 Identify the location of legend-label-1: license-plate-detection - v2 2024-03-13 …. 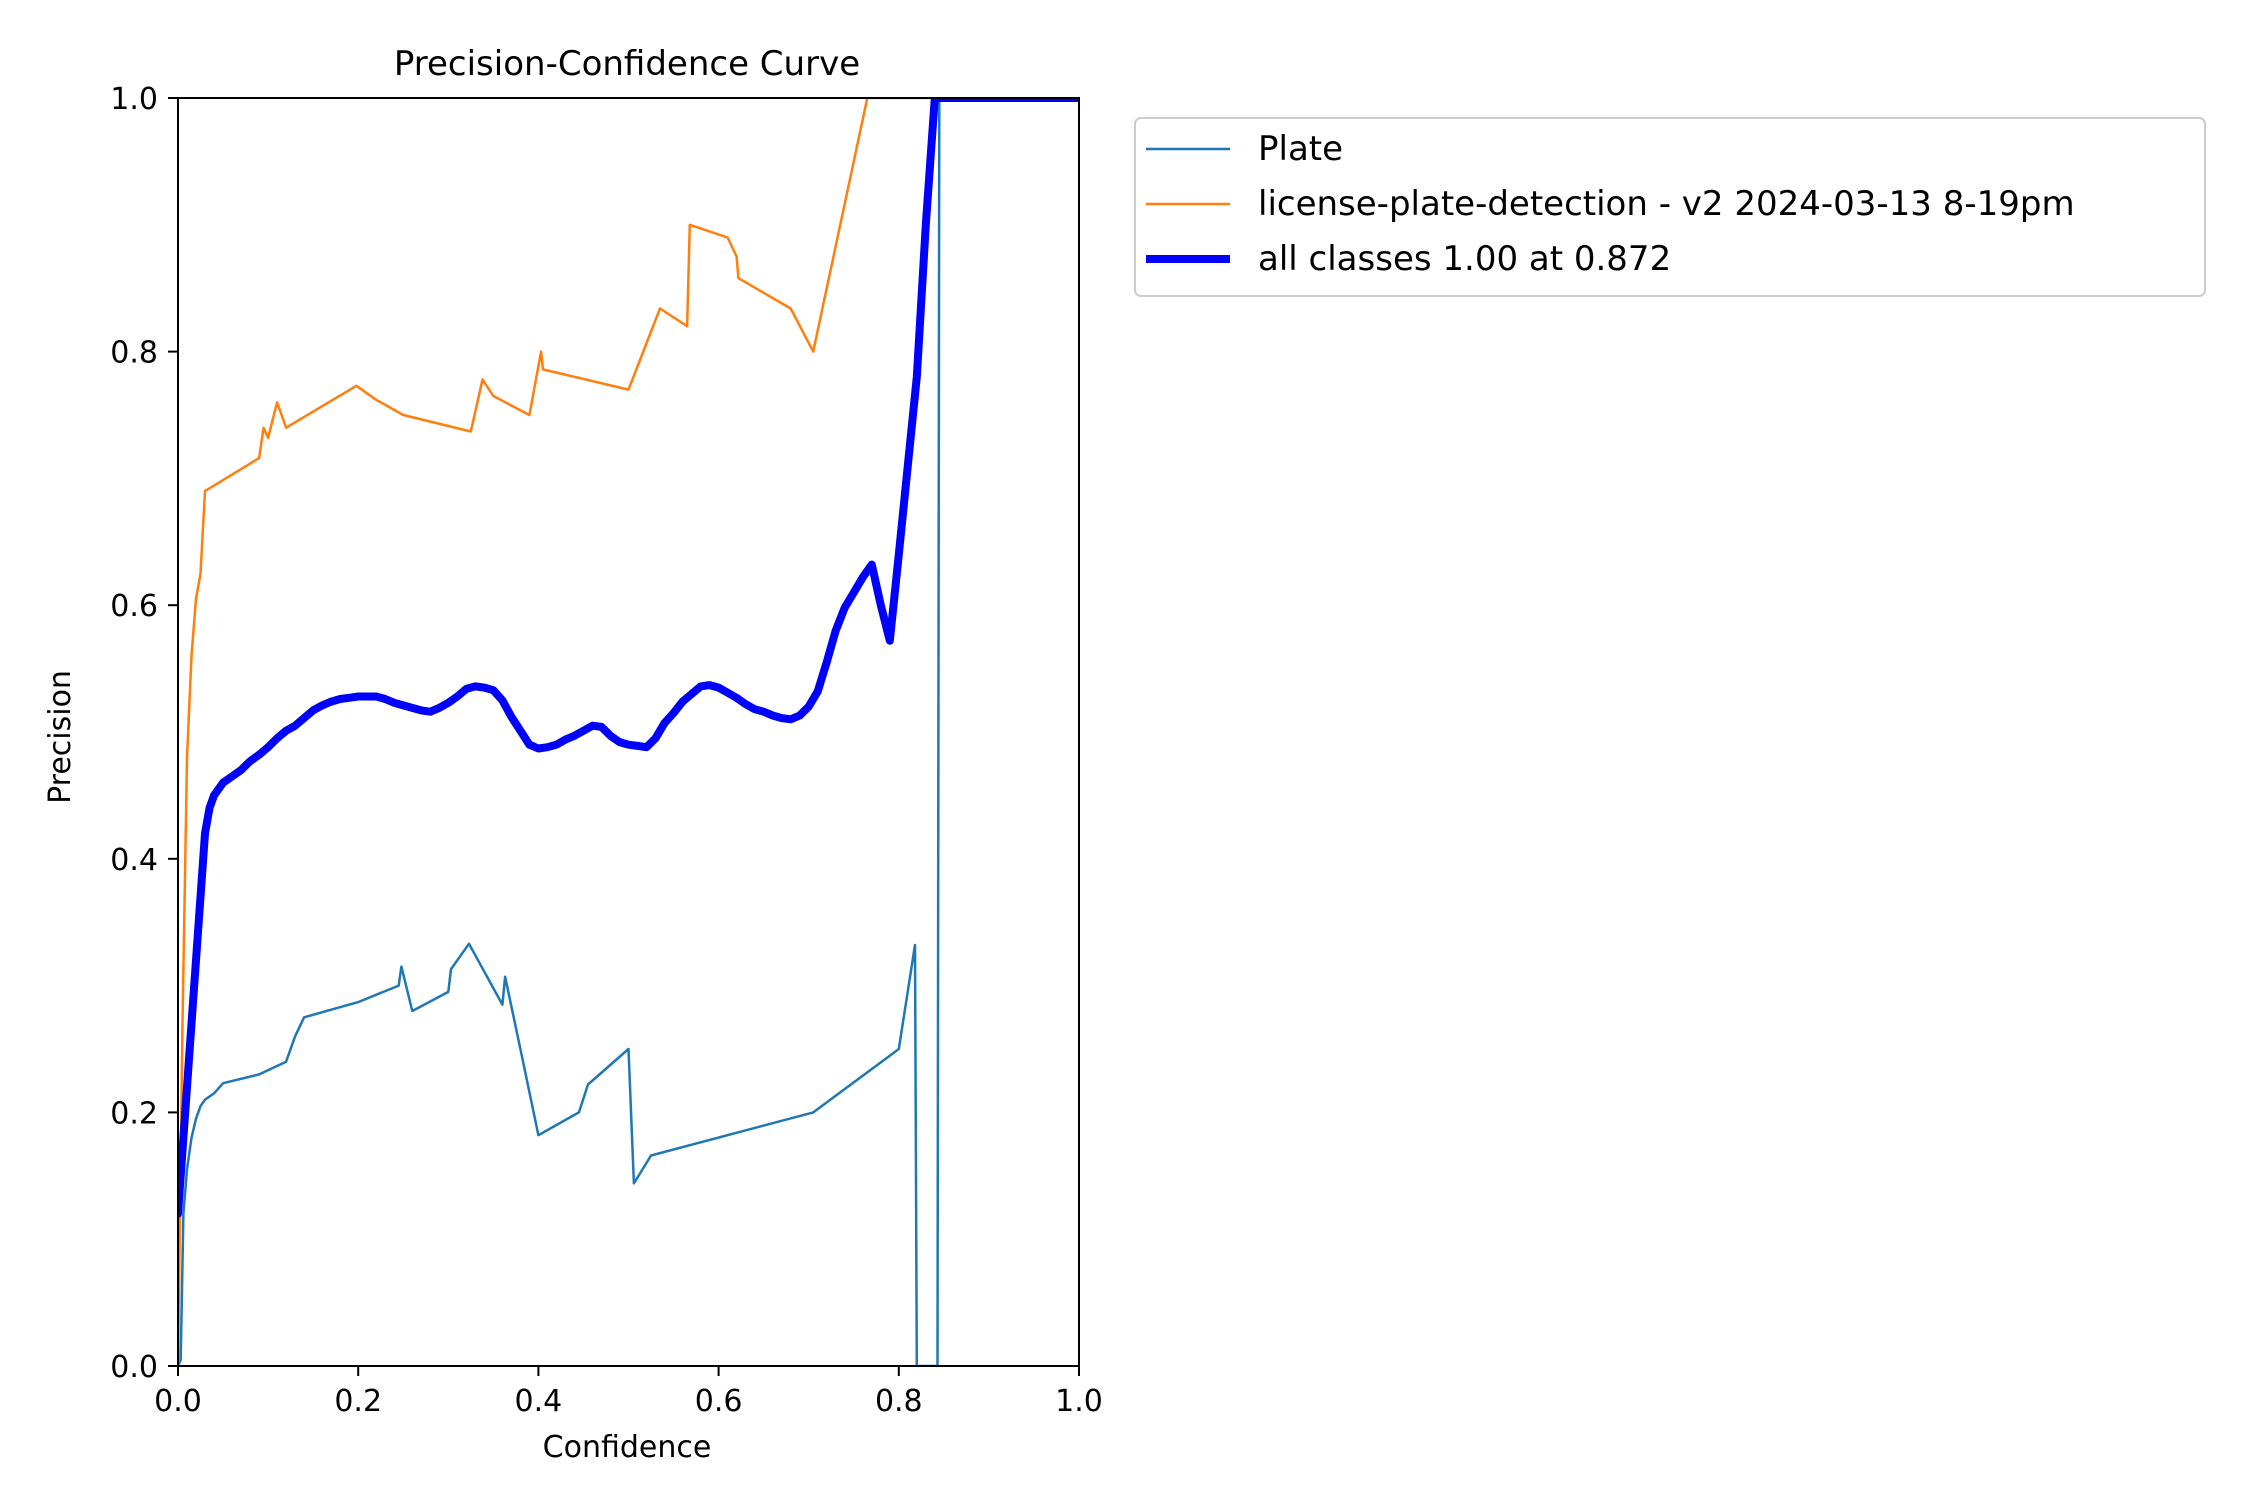
(1666, 204).